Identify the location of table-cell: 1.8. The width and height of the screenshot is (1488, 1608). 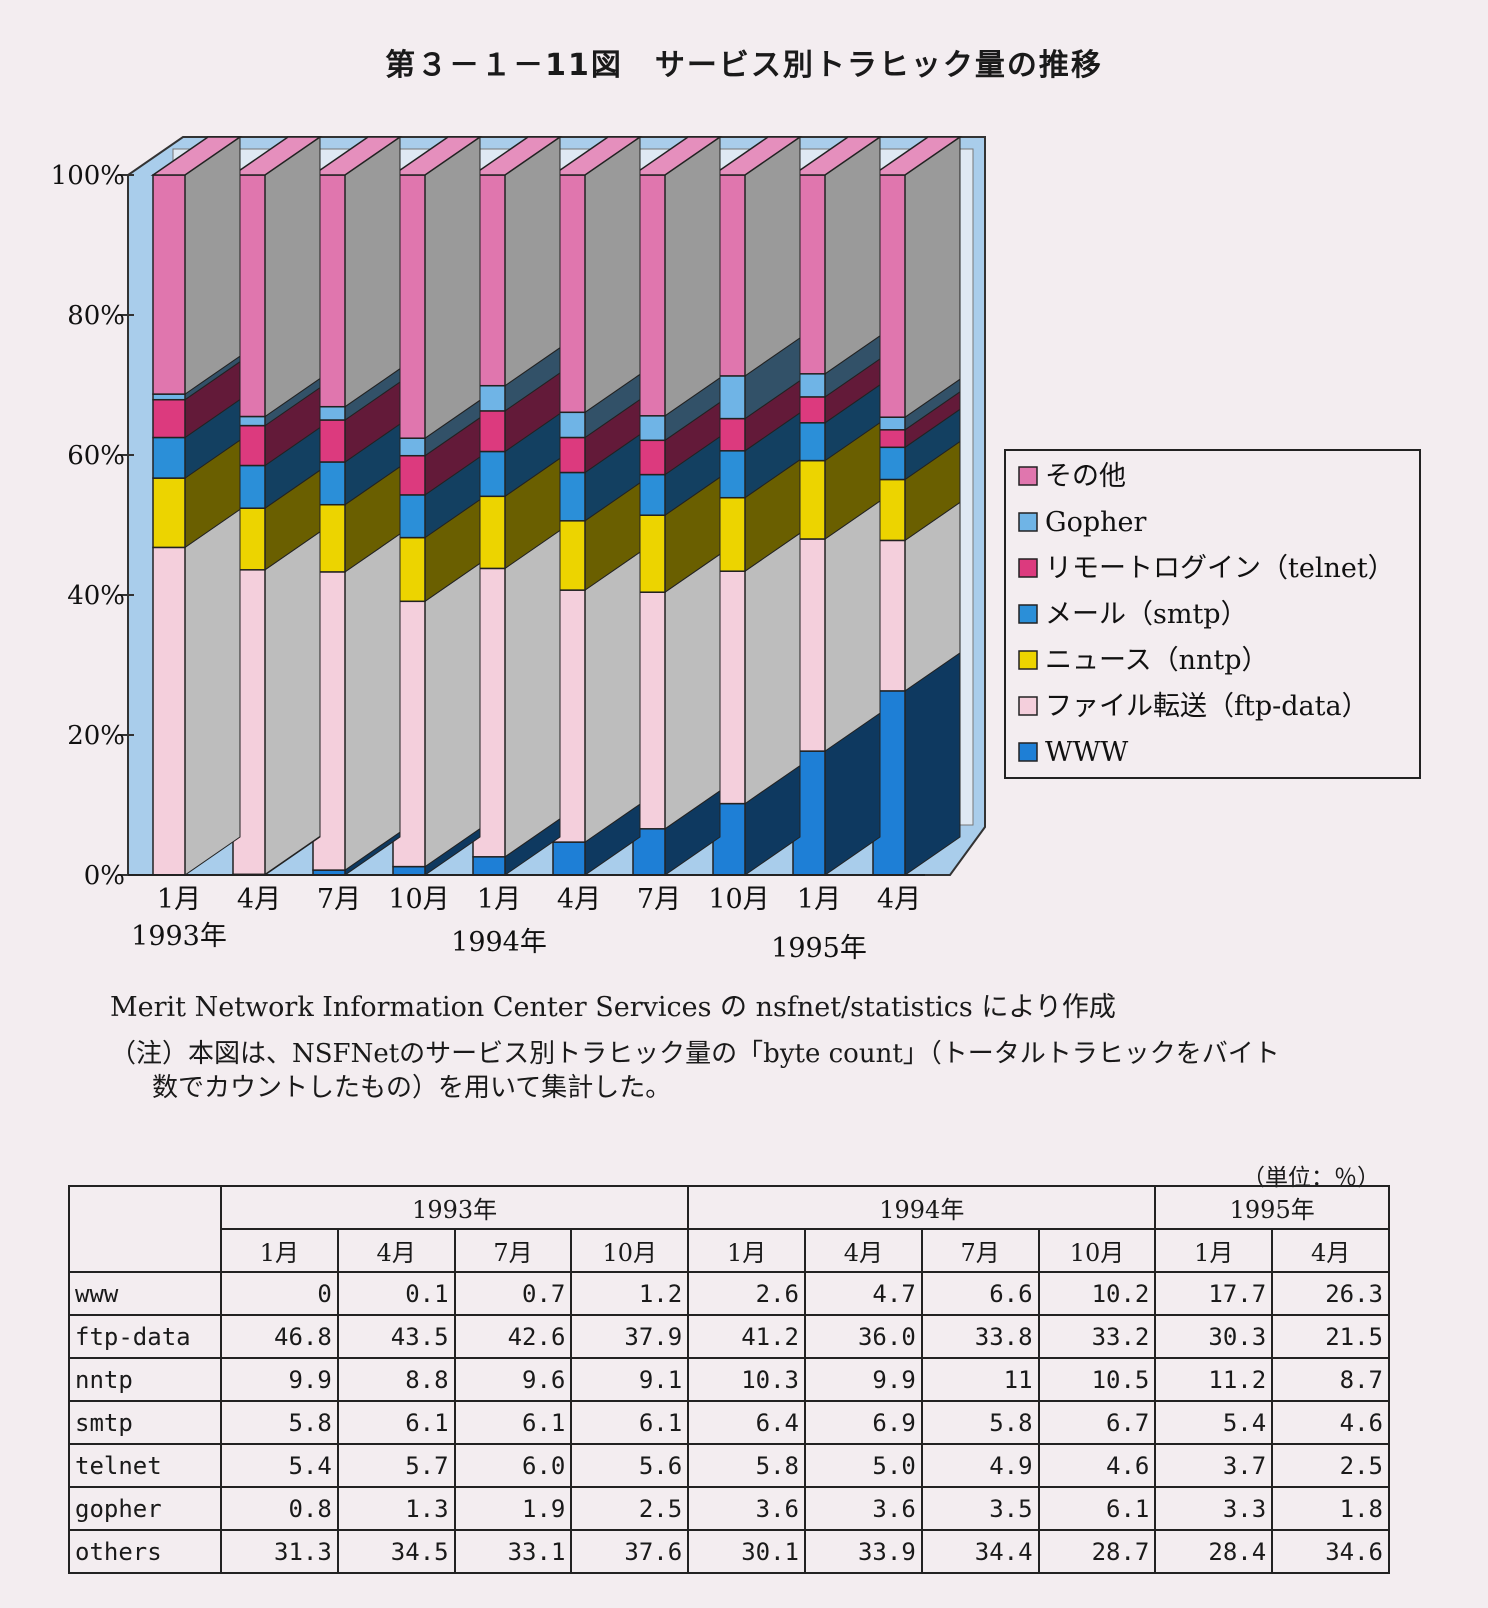
(1330, 1508).